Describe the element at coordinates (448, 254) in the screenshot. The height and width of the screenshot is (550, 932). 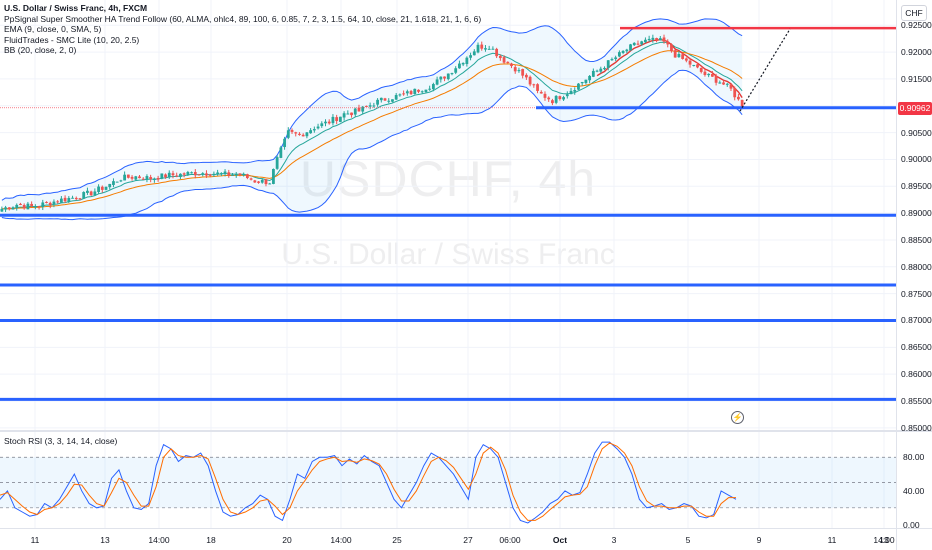
I see `watermark-description: U.S. Dollar / Swiss Franc` at that location.